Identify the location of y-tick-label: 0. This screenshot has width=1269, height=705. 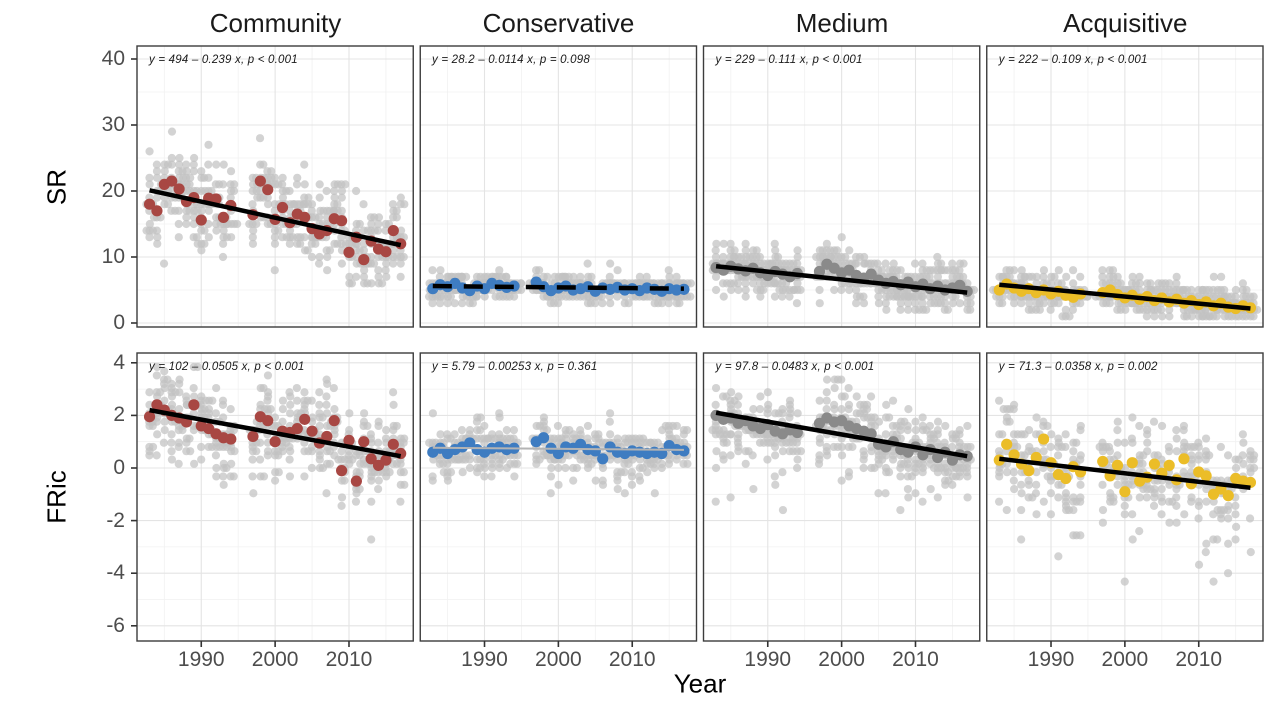
(119, 322).